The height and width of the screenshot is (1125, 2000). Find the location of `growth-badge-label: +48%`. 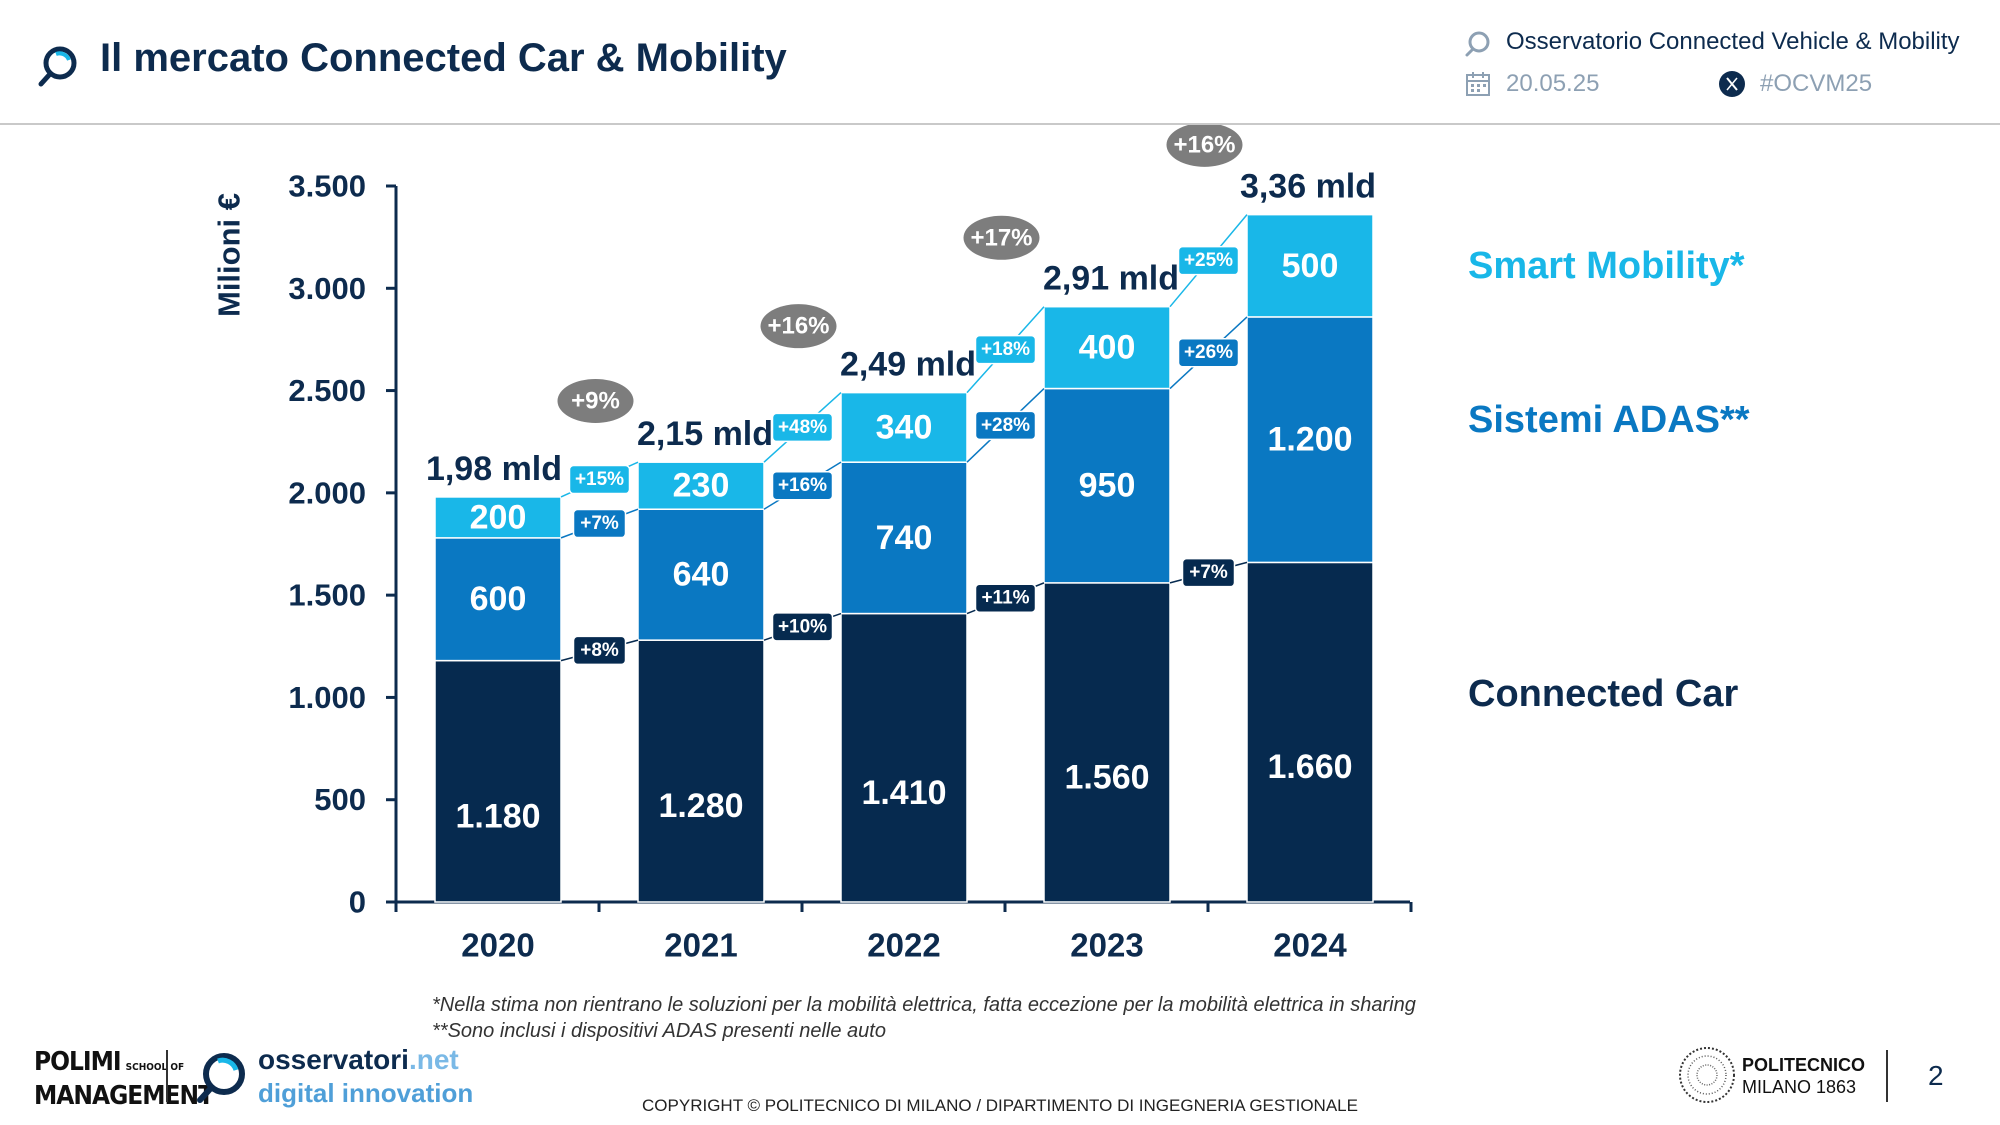

growth-badge-label: +48% is located at coordinates (802, 427).